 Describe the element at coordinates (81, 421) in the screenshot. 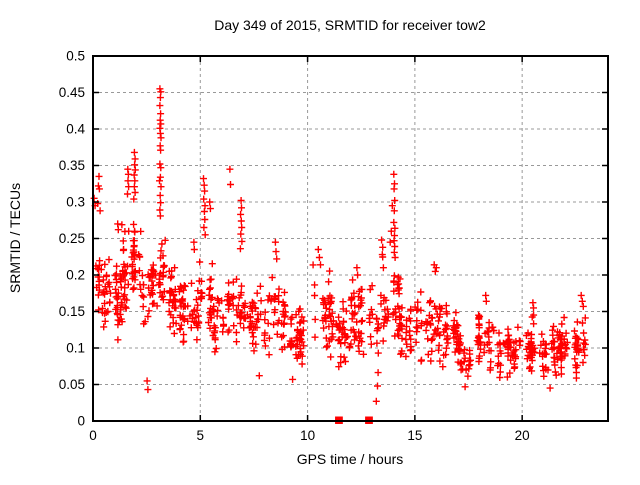

I see `y-tick-label: 0` at that location.